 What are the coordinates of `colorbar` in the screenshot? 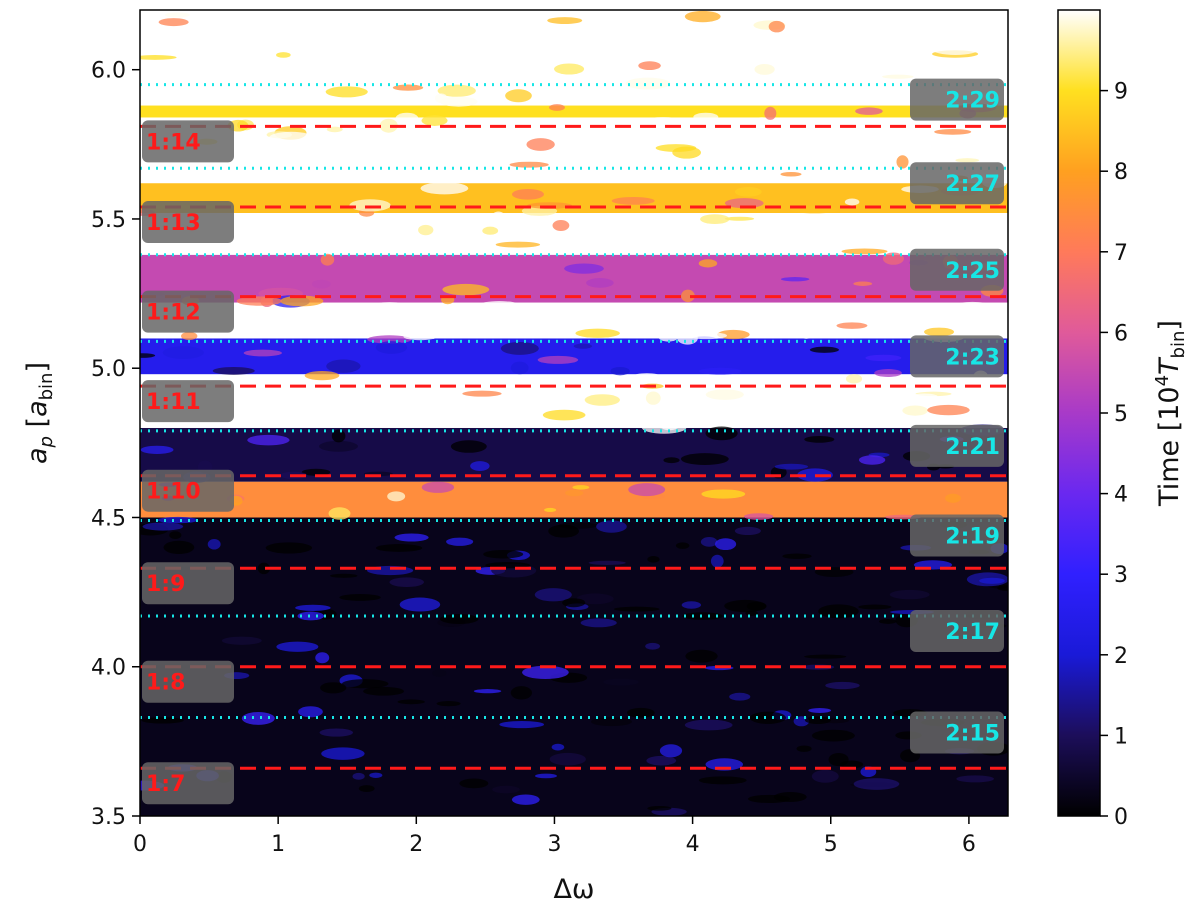 It's located at (1079, 413).